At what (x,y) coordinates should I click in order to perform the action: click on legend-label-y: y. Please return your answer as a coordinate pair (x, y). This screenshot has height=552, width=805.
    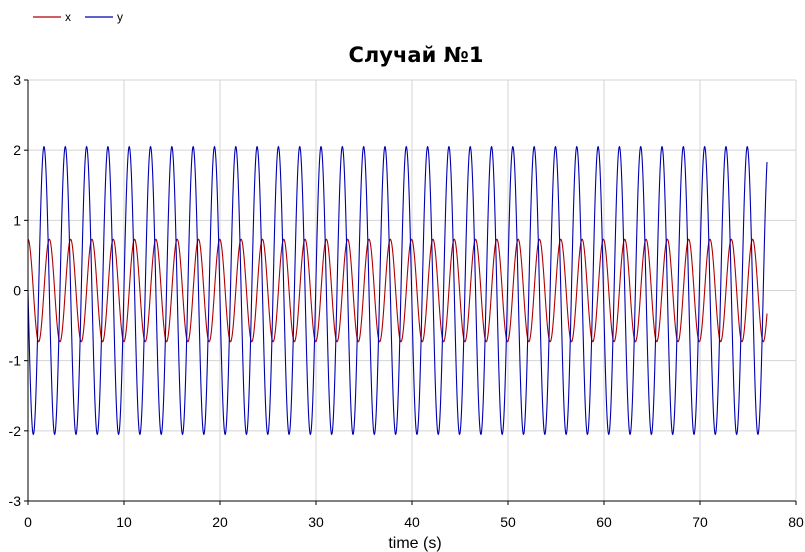
    Looking at the image, I should click on (120, 17).